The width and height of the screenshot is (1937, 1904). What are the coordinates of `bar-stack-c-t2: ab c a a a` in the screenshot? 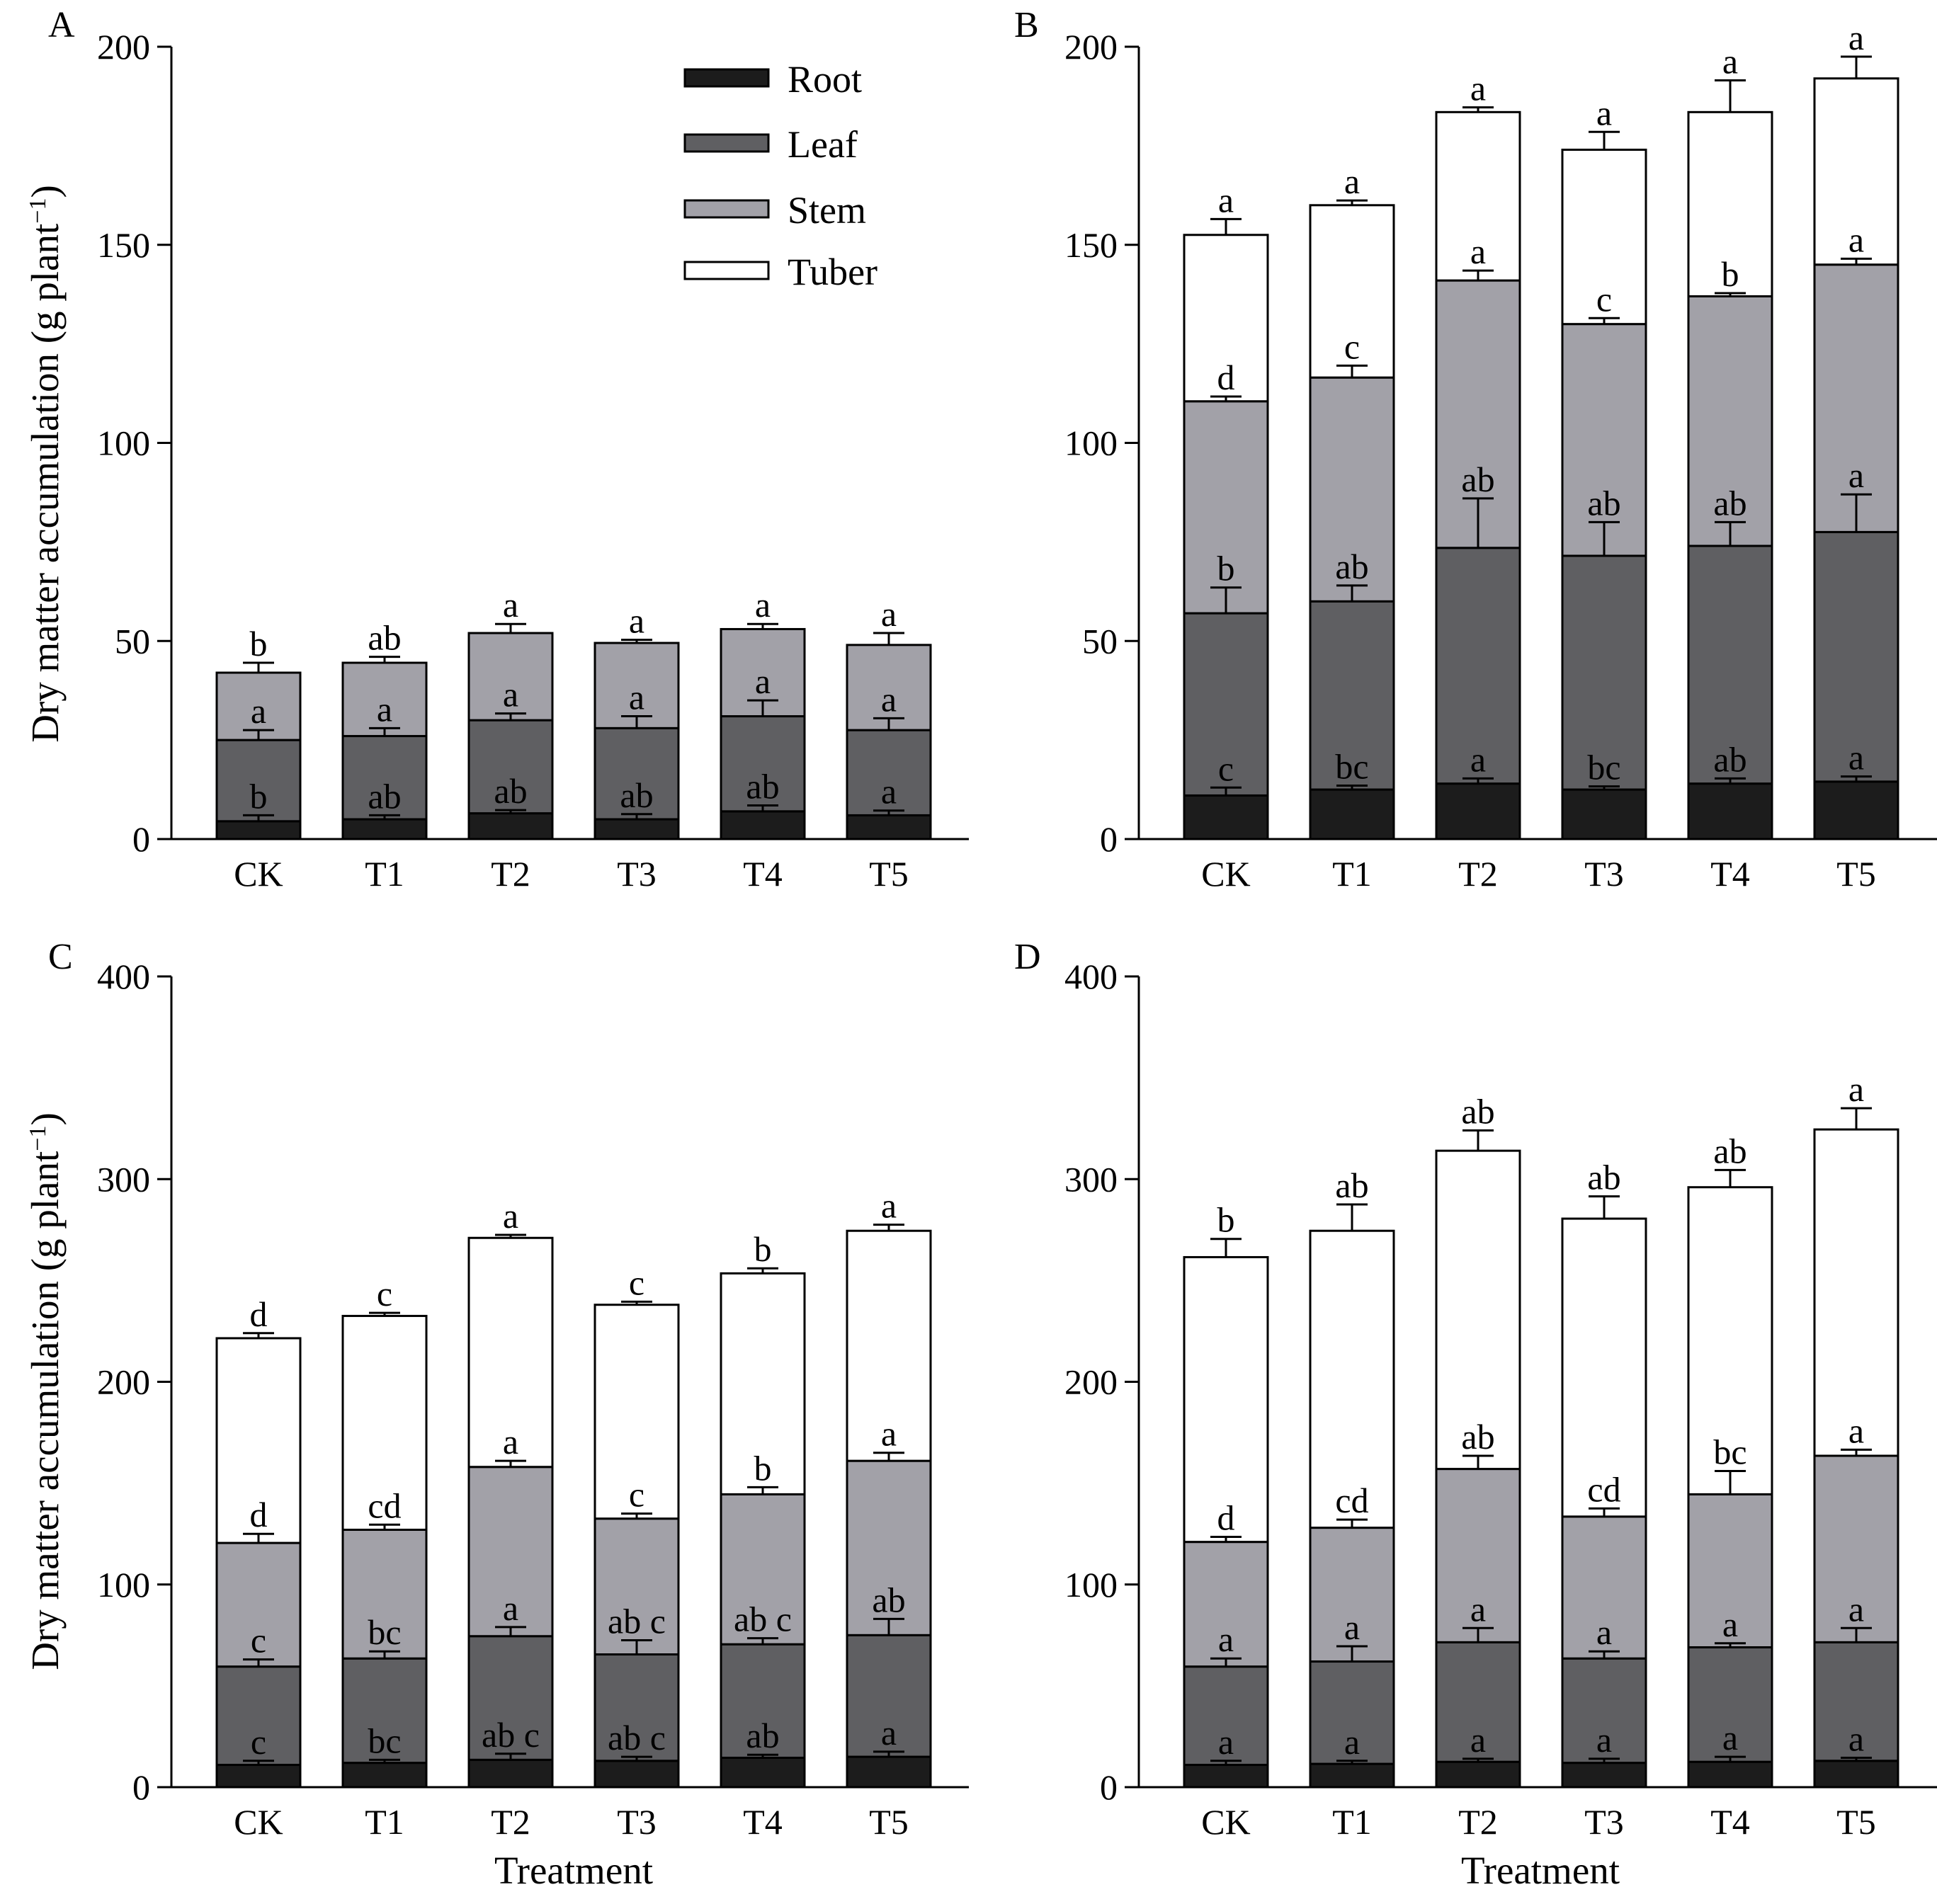 It's located at (510, 1493).